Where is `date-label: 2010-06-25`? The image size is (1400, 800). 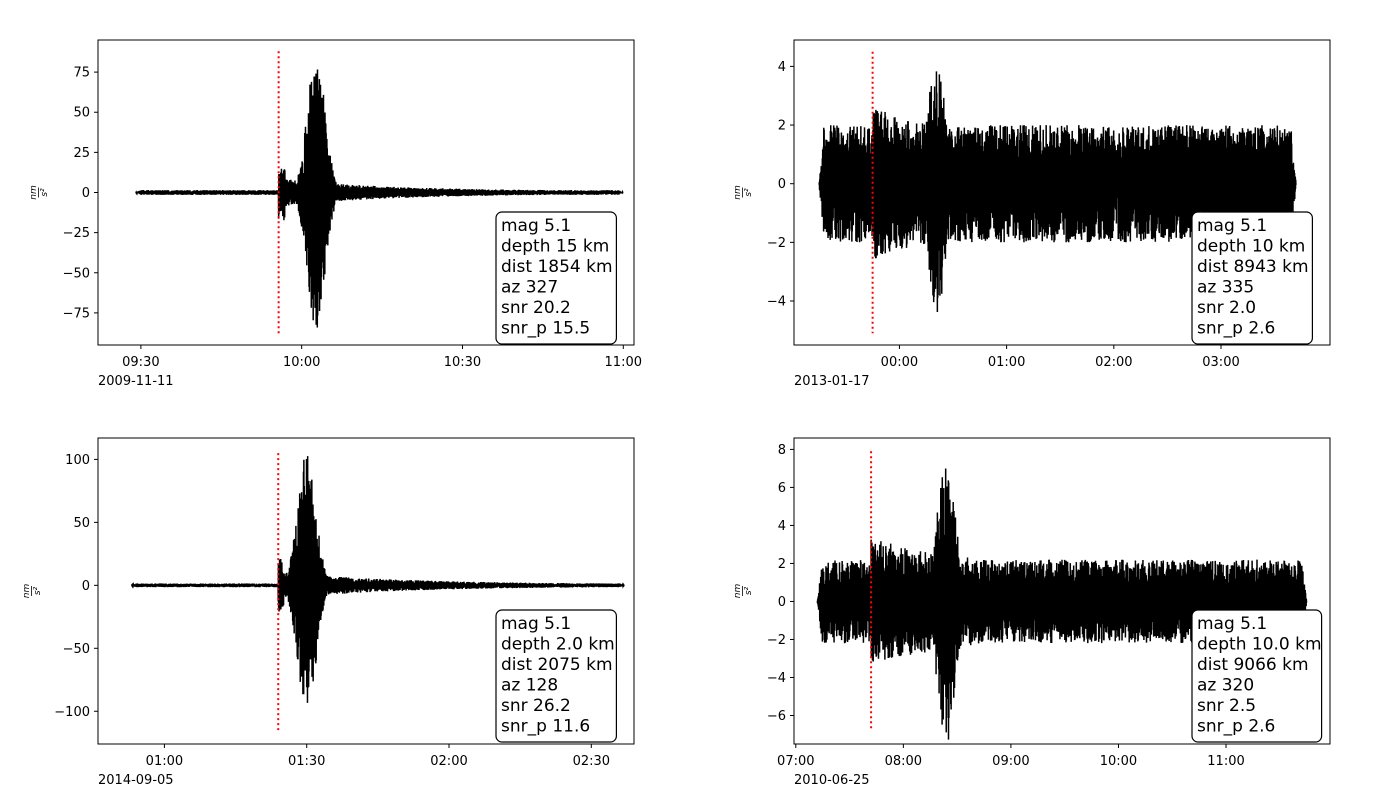 date-label: 2010-06-25 is located at coordinates (832, 780).